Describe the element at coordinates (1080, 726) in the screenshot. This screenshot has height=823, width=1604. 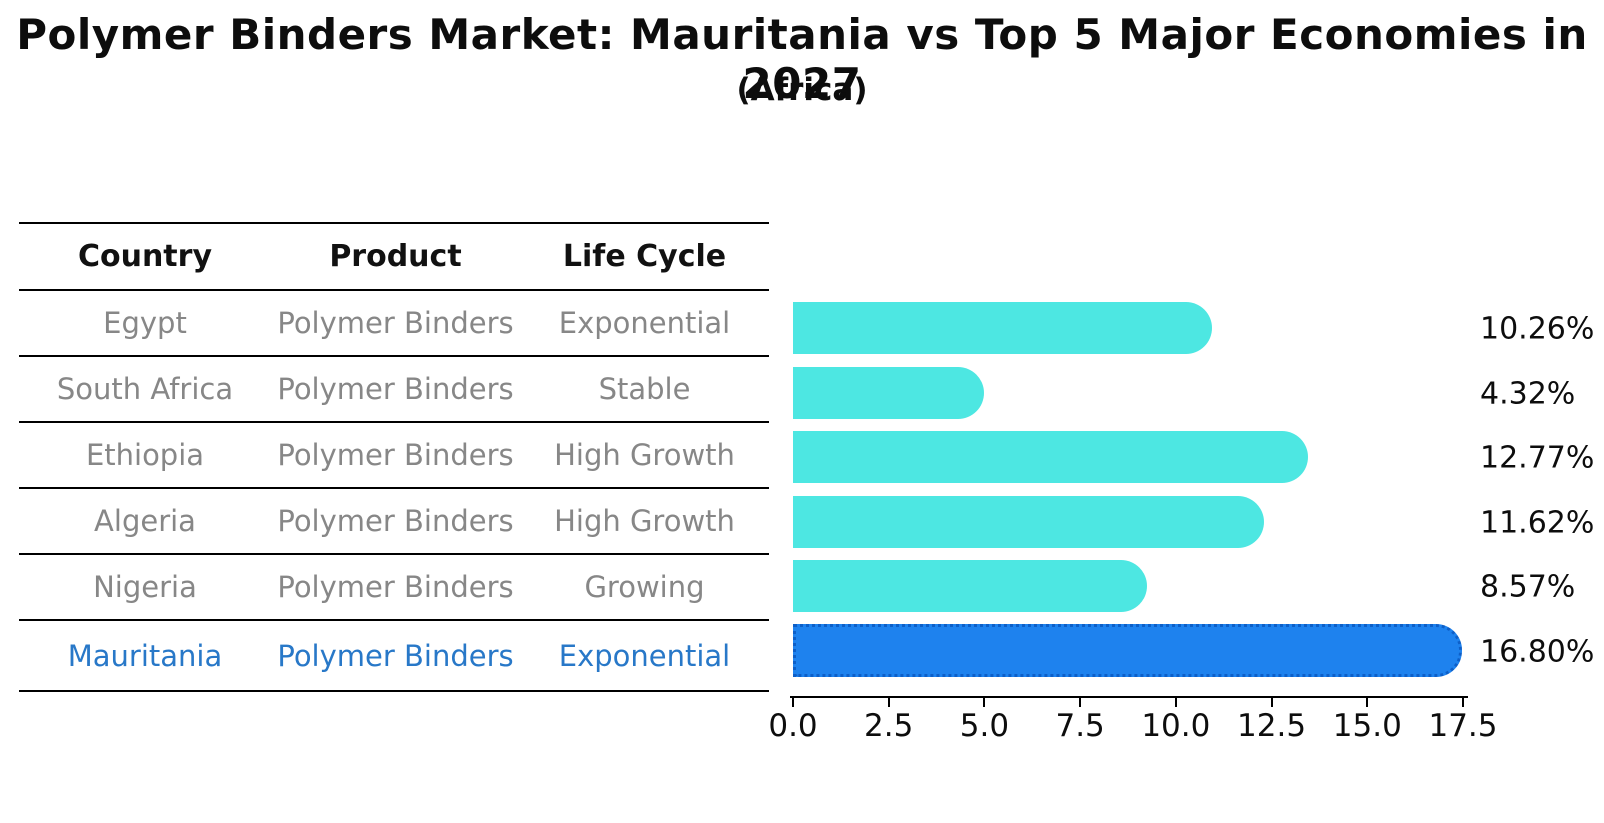
I see `tick-label: 7.5` at that location.